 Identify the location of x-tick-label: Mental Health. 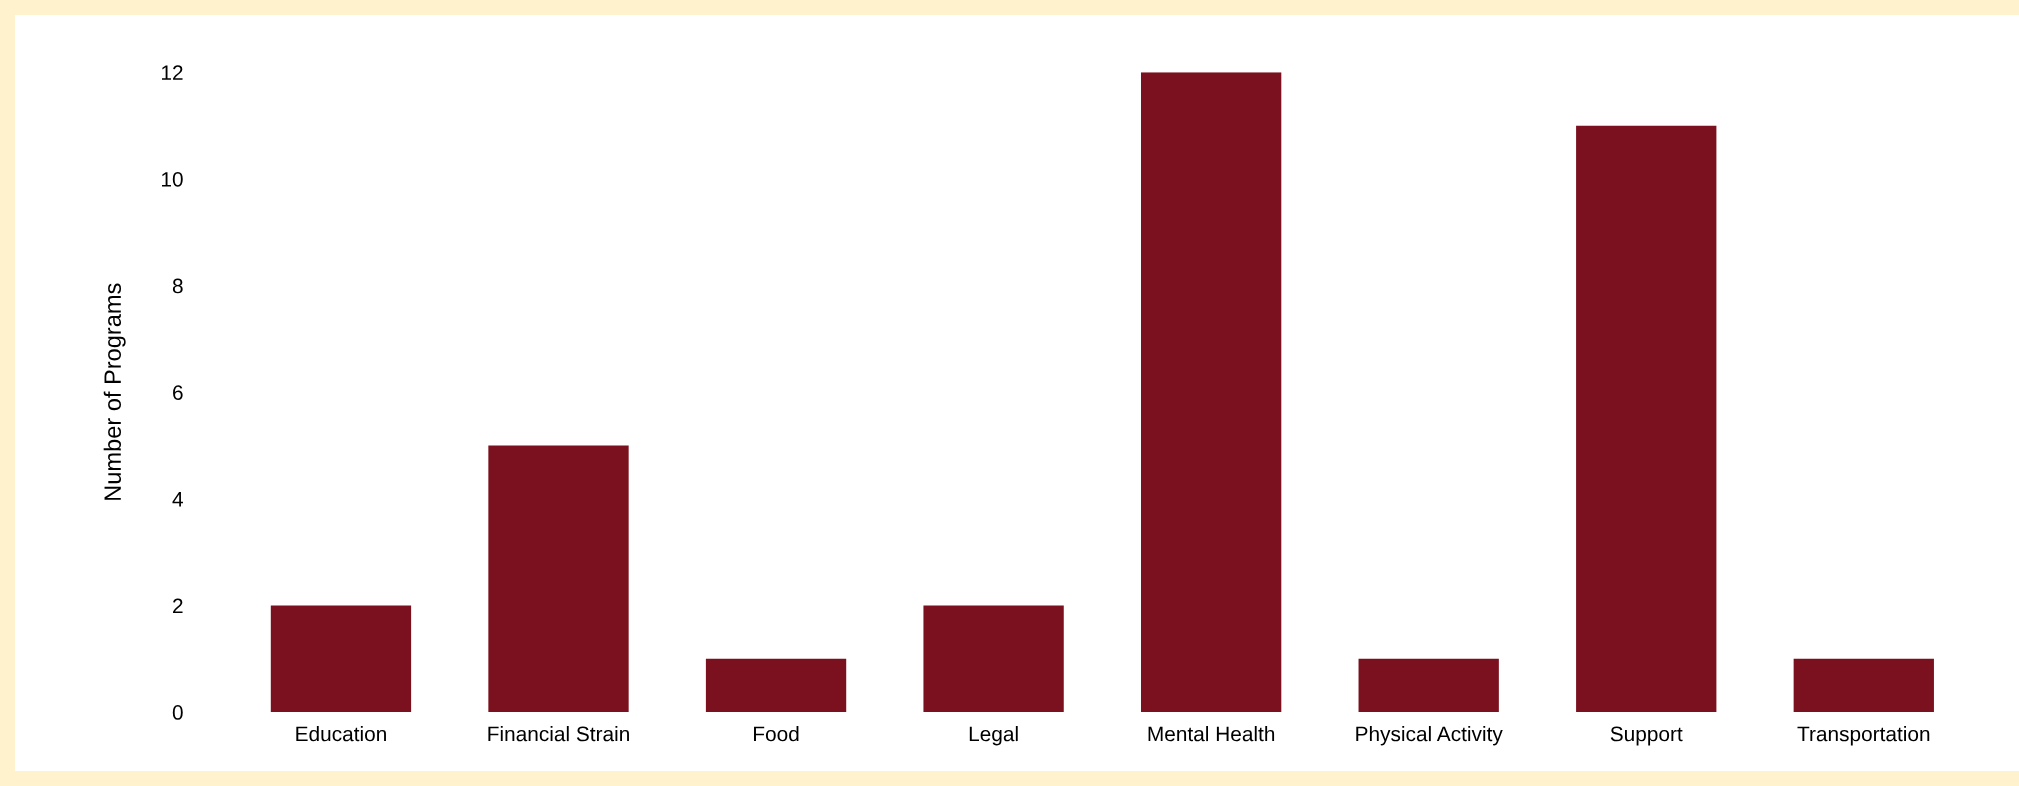
(1211, 734).